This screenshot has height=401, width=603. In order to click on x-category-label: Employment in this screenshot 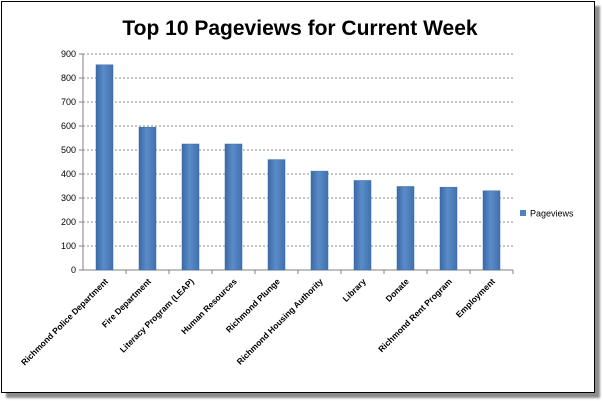, I will do `click(475, 297)`.